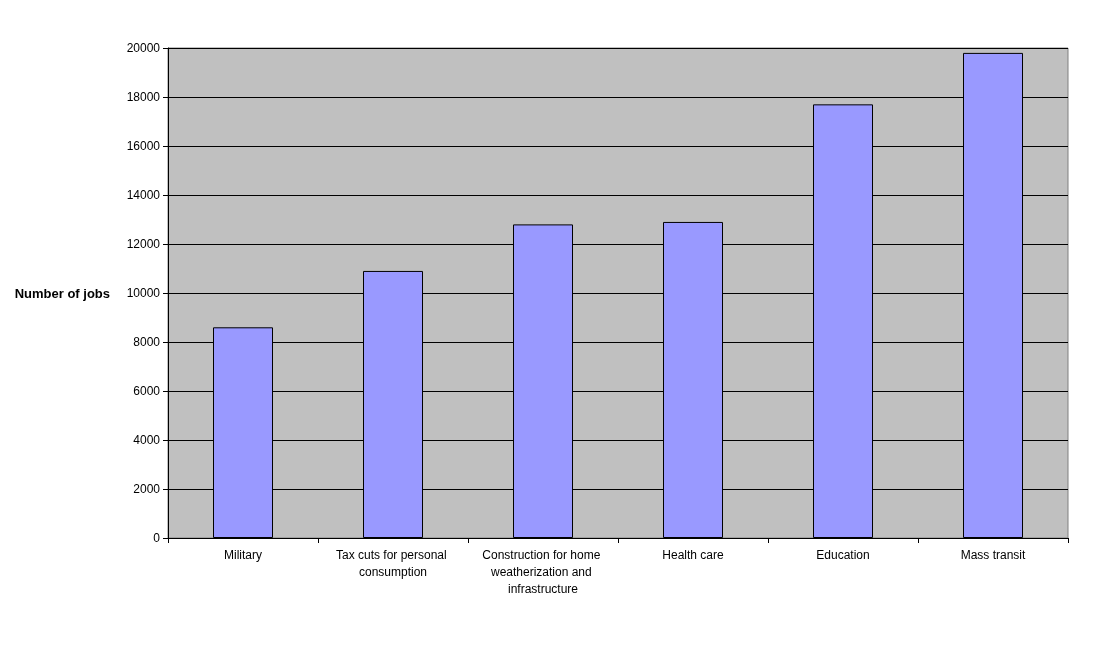 The width and height of the screenshot is (1118, 658). What do you see at coordinates (843, 554) in the screenshot?
I see `x-tick-label: Education` at bounding box center [843, 554].